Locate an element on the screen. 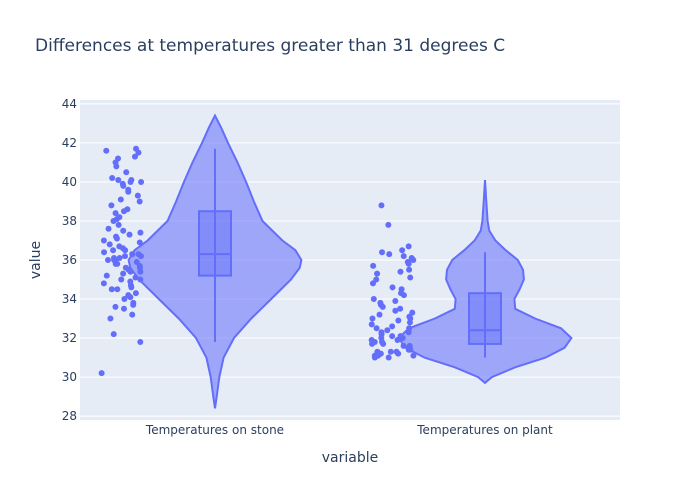  y-tick-label: 34 is located at coordinates (69, 299).